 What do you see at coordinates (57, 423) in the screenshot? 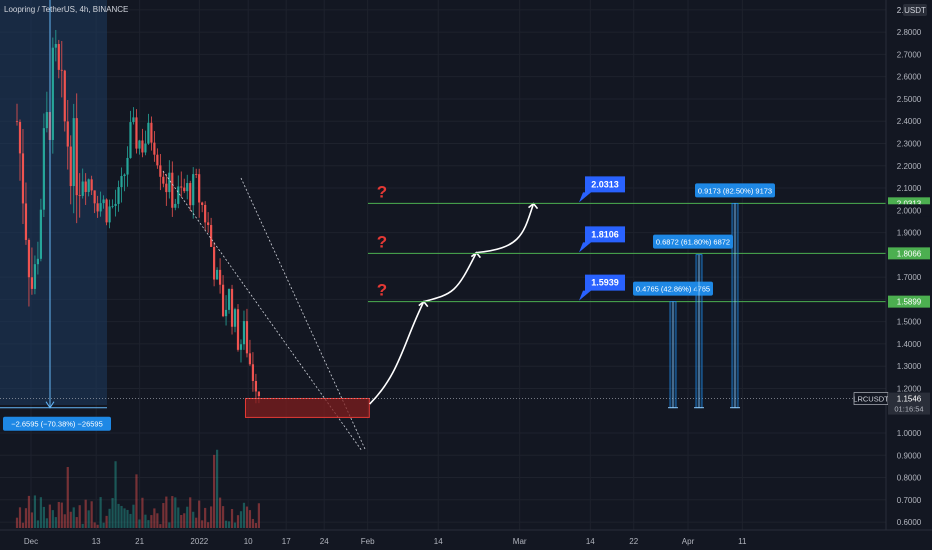
I see `drop-measure-label-box` at bounding box center [57, 423].